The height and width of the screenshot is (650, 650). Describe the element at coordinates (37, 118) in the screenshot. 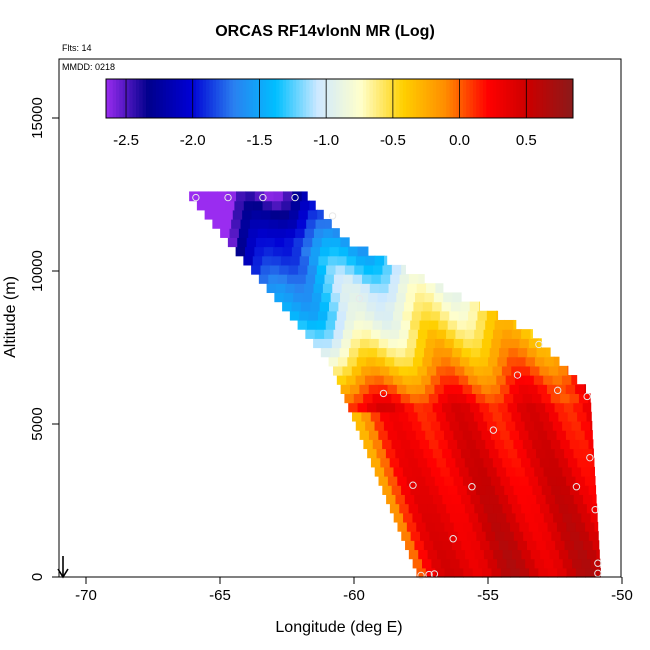

I see `y-tick-label-3: 15000` at that location.